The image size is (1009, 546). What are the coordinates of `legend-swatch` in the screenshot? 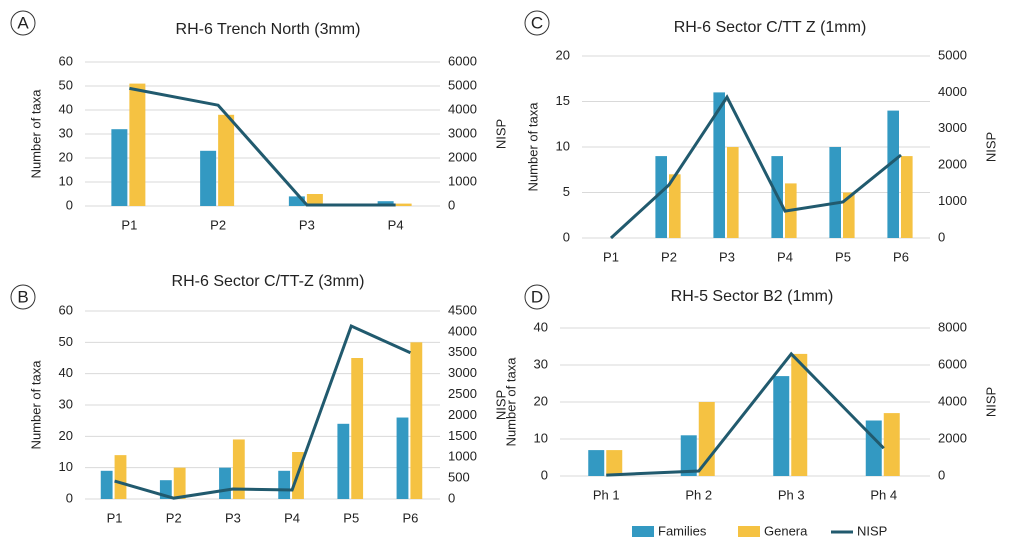 It's located at (749, 531).